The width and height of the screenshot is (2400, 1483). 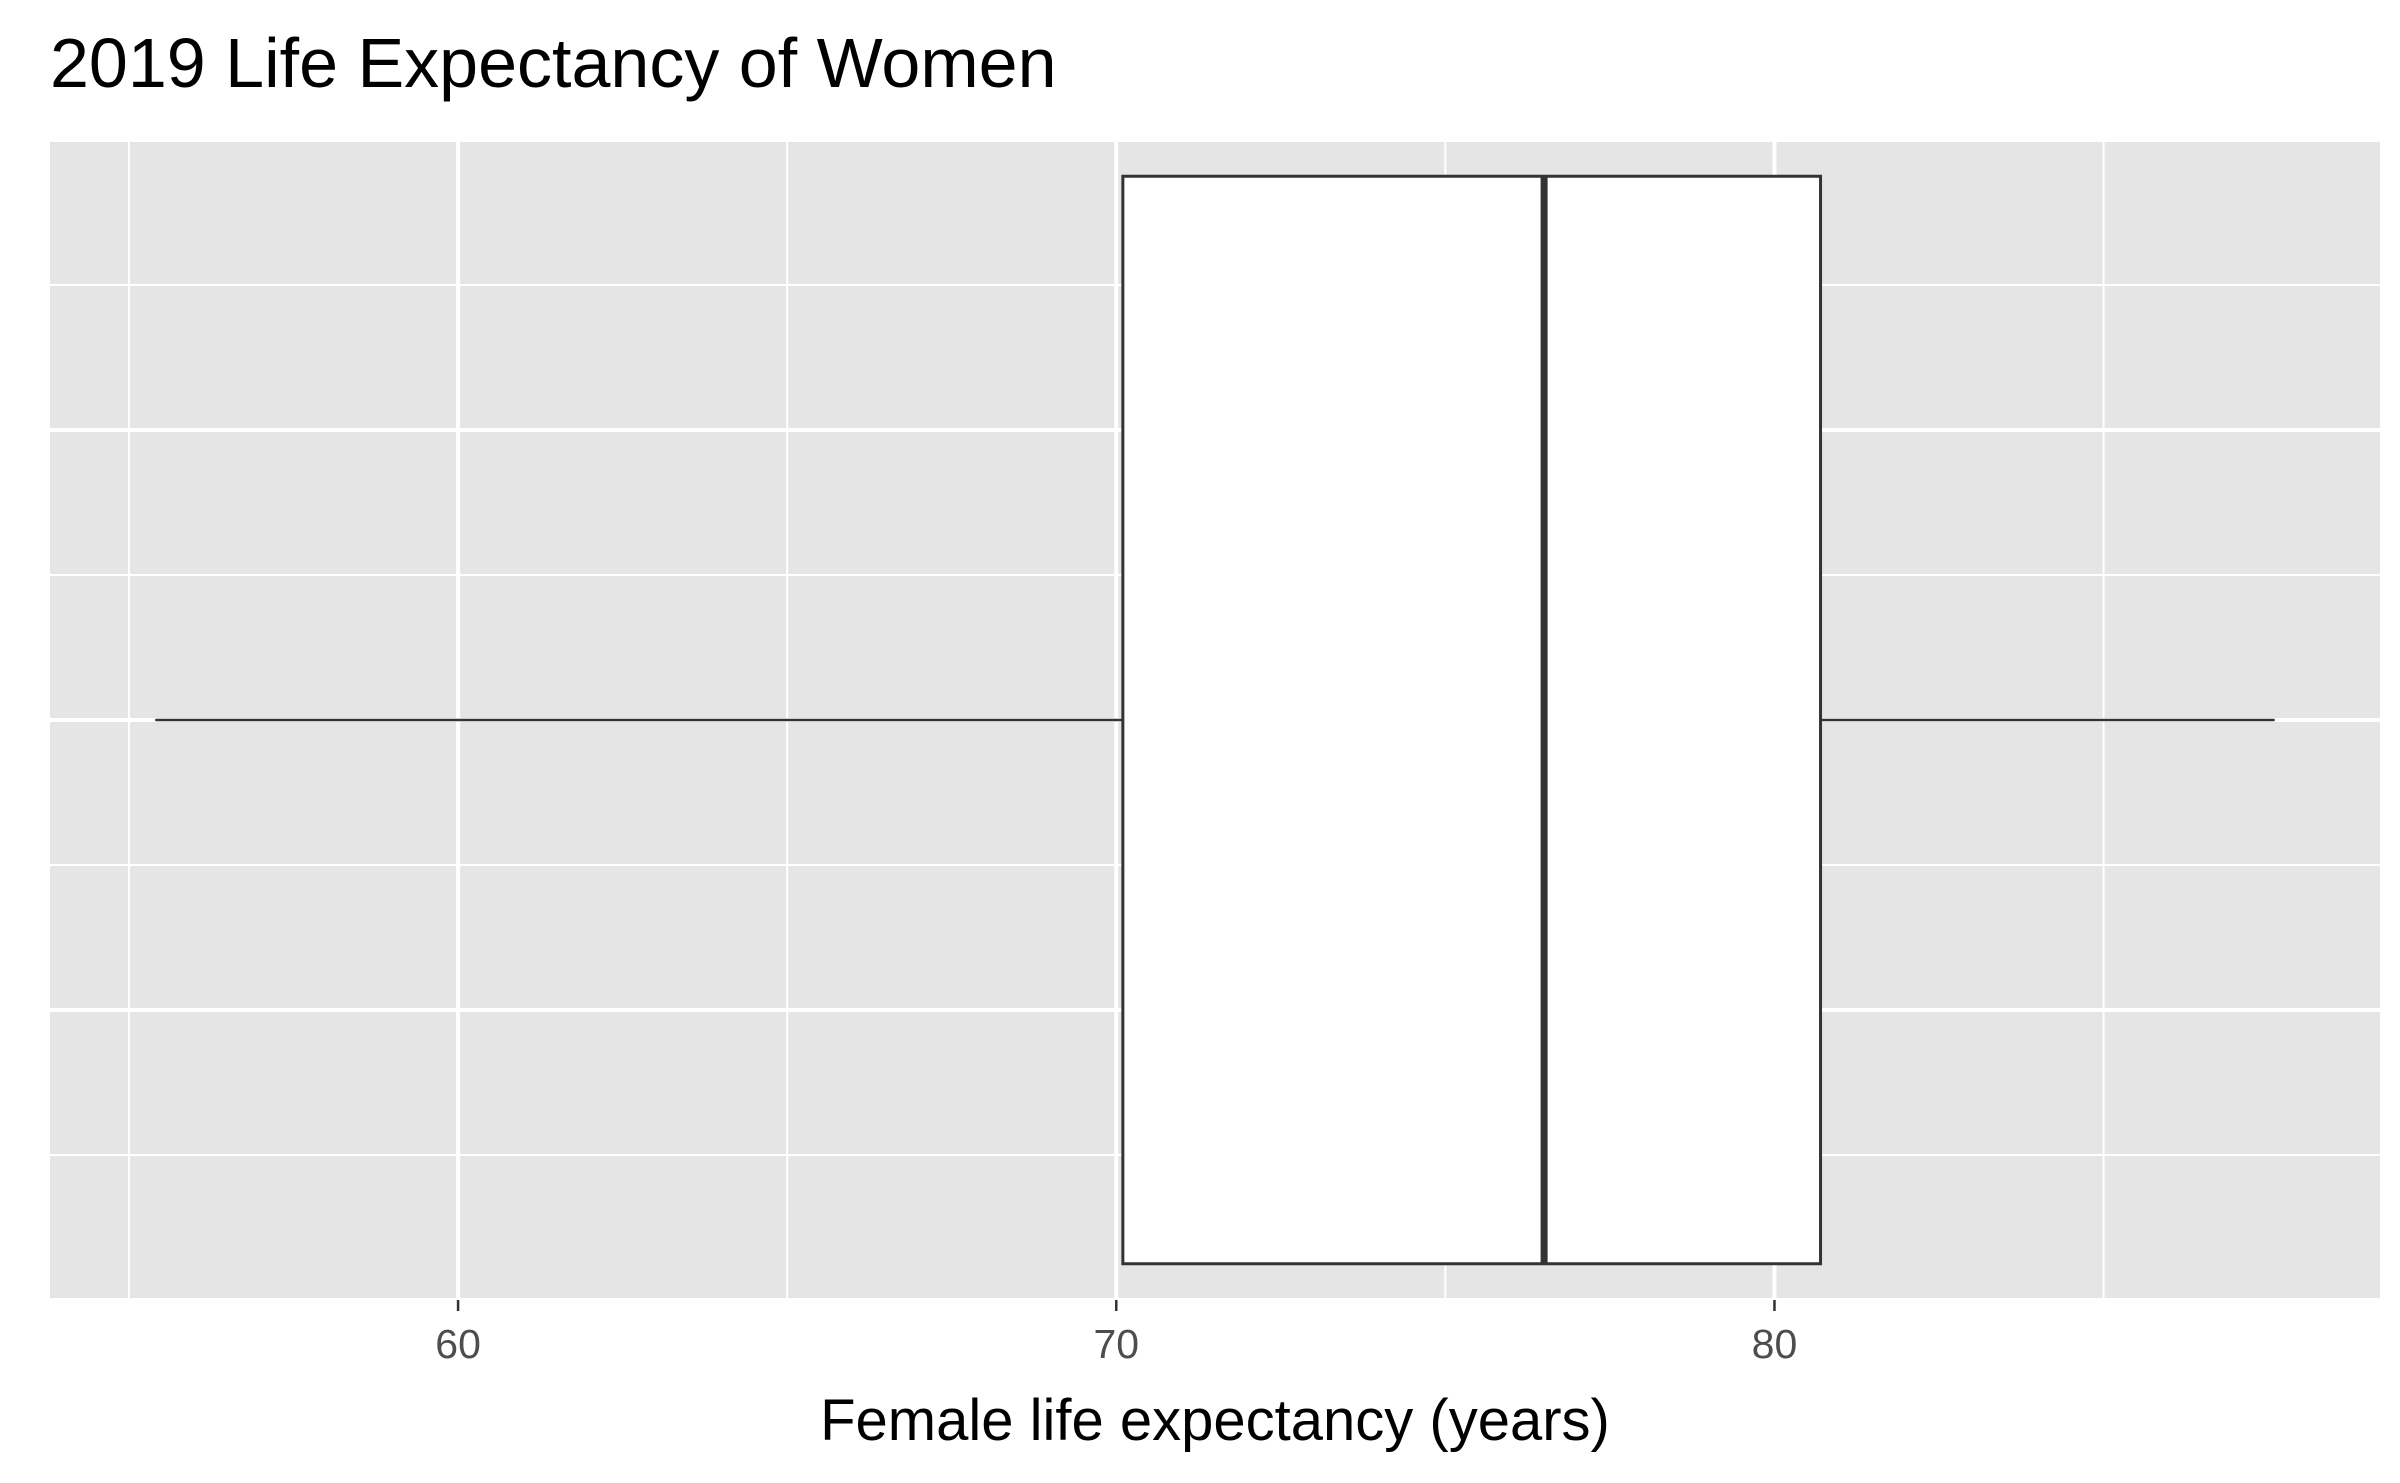 I want to click on x-tick-label: 60, so click(x=458, y=1344).